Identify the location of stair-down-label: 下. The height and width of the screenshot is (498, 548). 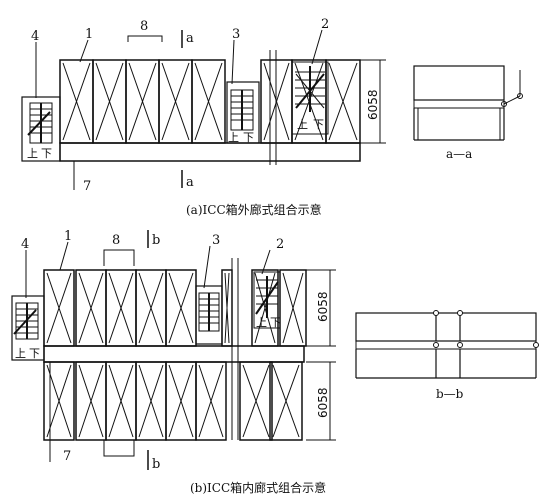
(46, 153).